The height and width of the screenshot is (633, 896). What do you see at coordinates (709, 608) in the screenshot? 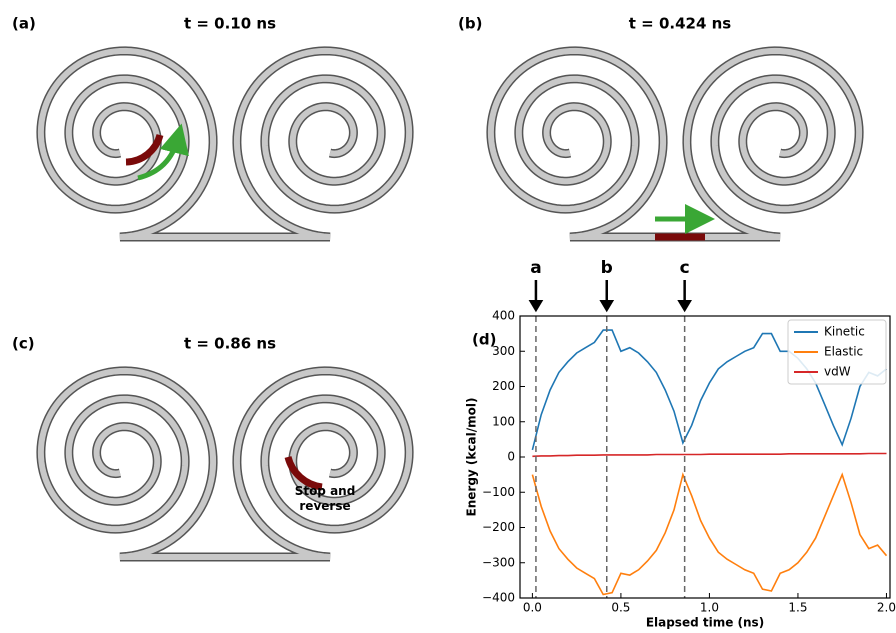
I see `x-tick-label: 1.0` at bounding box center [709, 608].